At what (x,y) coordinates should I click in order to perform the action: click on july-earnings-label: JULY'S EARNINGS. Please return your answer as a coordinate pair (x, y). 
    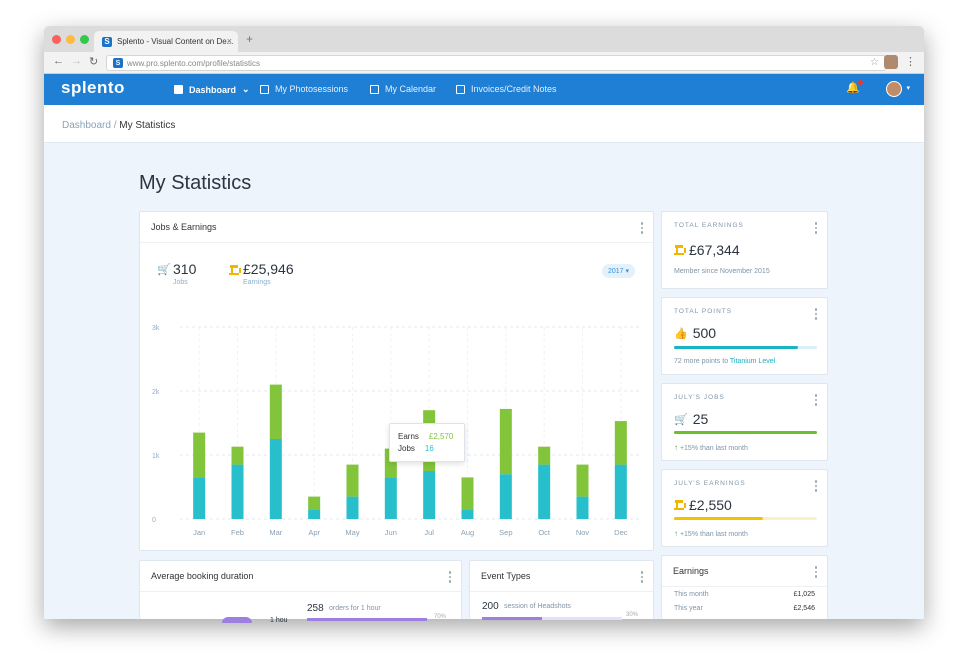
    Looking at the image, I should click on (710, 483).